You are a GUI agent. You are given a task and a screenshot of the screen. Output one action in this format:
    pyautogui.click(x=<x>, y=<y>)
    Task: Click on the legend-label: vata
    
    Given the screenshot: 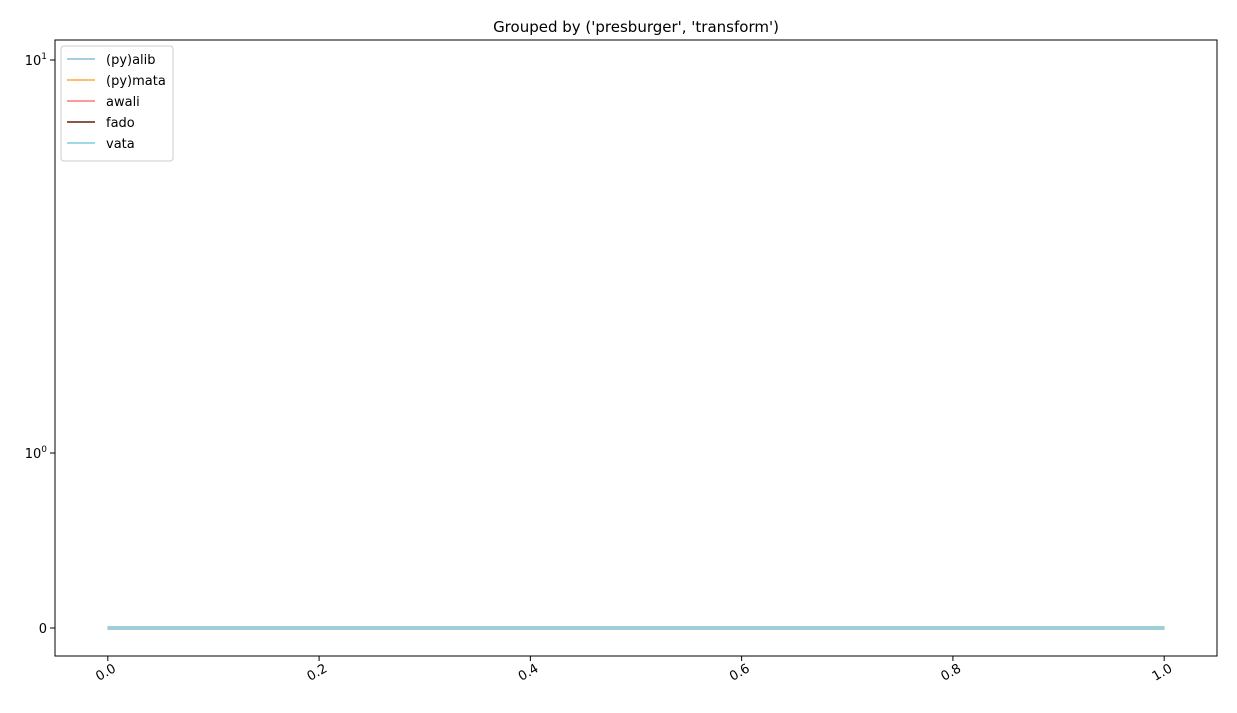 What is the action you would take?
    pyautogui.click(x=120, y=144)
    